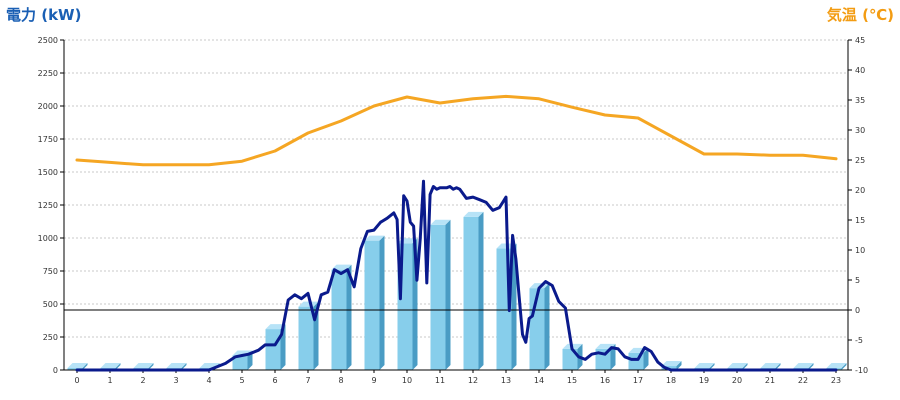 This screenshot has width=900, height=400. What do you see at coordinates (142, 380) in the screenshot?
I see `x-tick-label: 2` at bounding box center [142, 380].